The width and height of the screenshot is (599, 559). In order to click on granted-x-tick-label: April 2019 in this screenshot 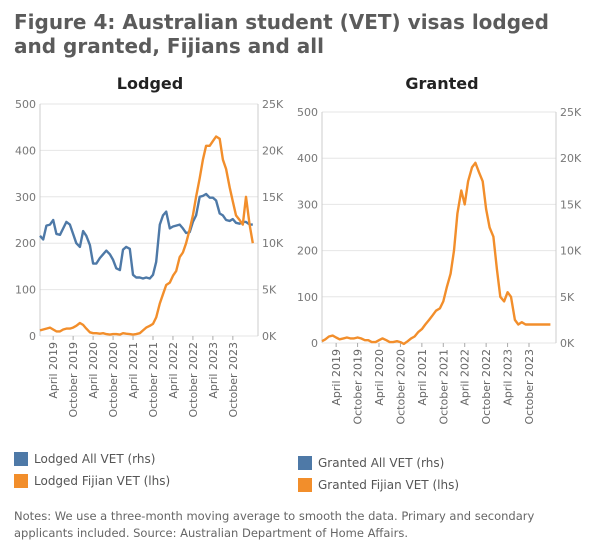, I will do `click(336, 377)`.